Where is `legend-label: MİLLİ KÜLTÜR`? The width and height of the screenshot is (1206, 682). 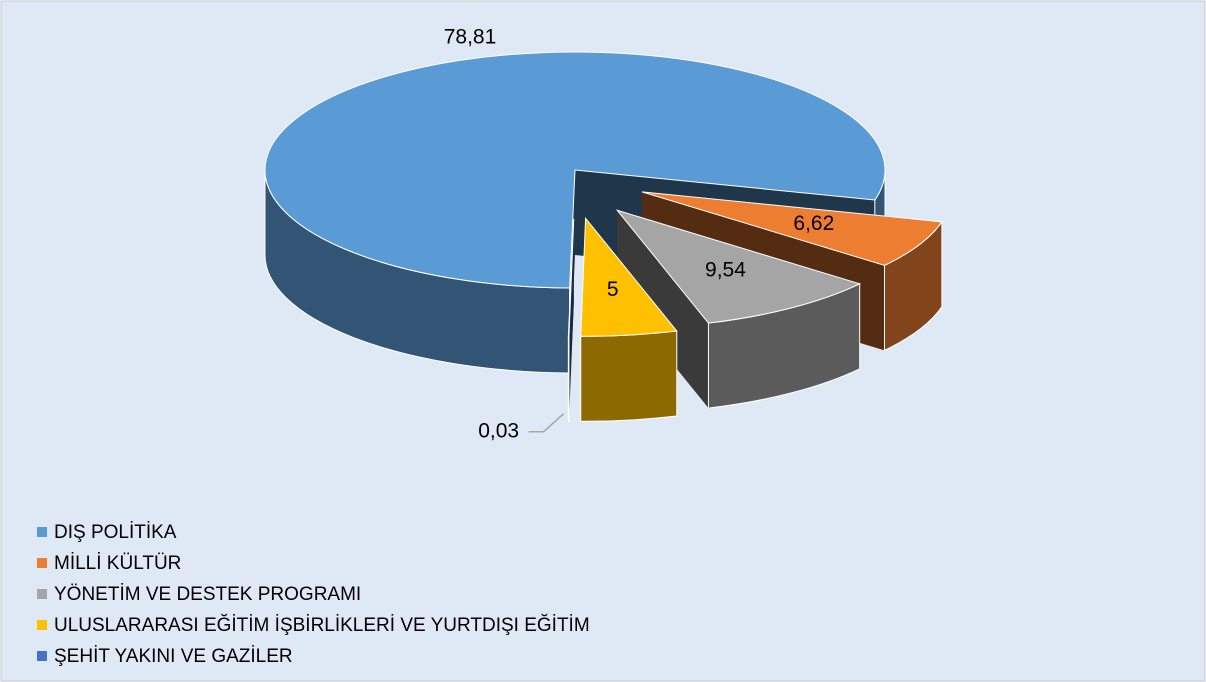 legend-label: MİLLİ KÜLTÜR is located at coordinates (117, 563).